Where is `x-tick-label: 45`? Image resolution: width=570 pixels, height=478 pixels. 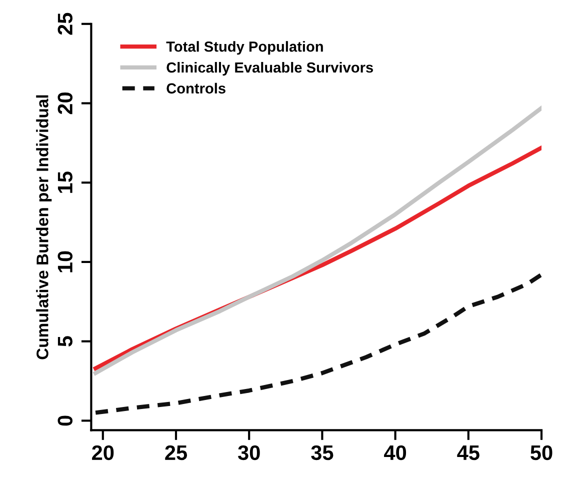 x-tick-label: 45 is located at coordinates (468, 453).